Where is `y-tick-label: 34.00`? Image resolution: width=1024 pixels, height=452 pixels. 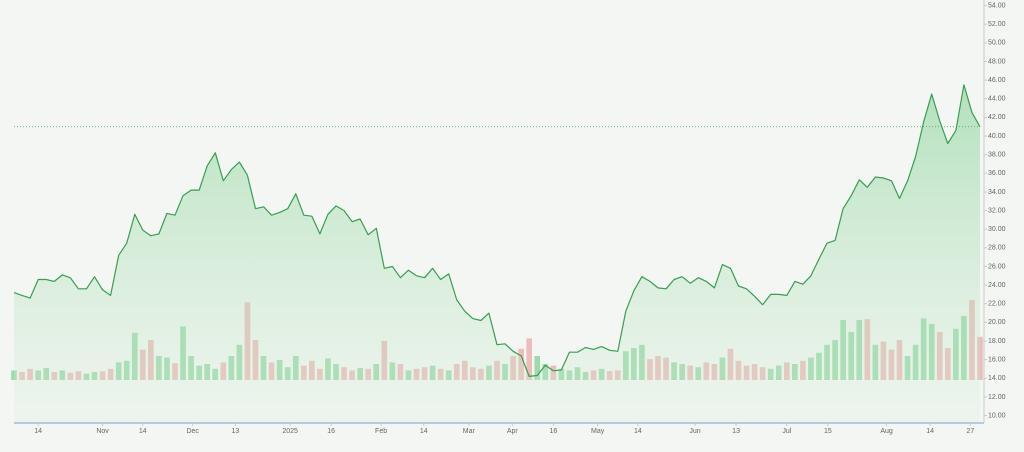
y-tick-label: 34.00 is located at coordinates (997, 192).